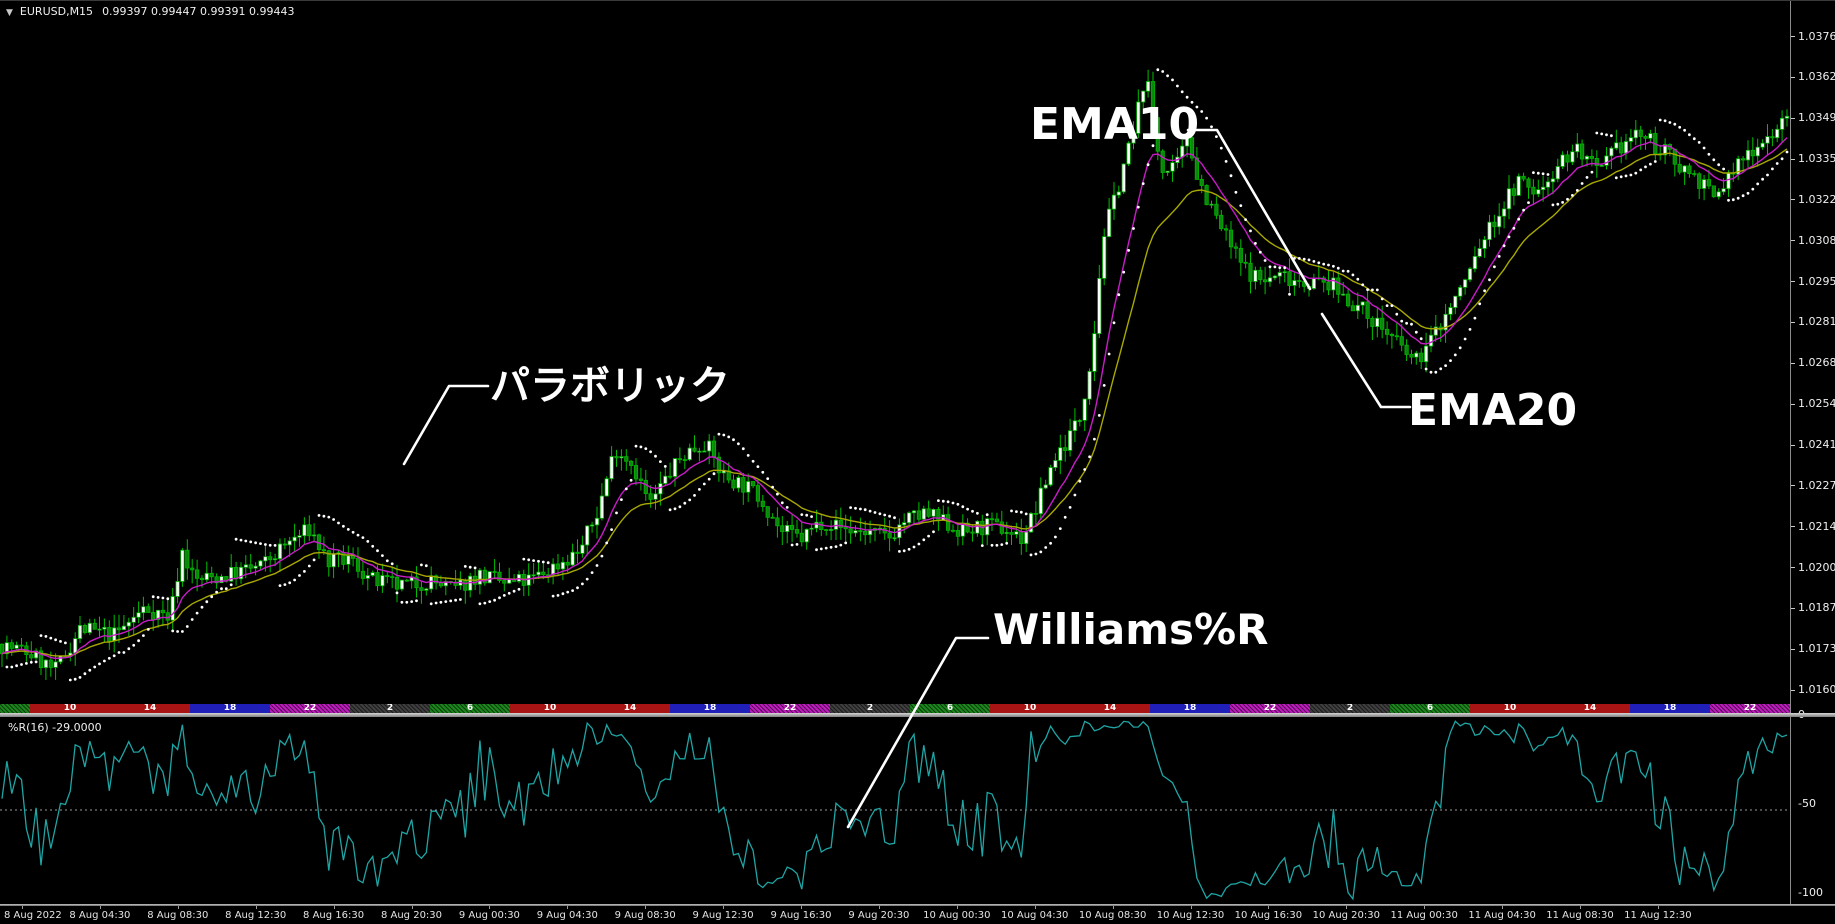 The width and height of the screenshot is (1835, 924). Describe the element at coordinates (723, 915) in the screenshot. I see `time-axis-label: 9 Aug 12:30` at that location.